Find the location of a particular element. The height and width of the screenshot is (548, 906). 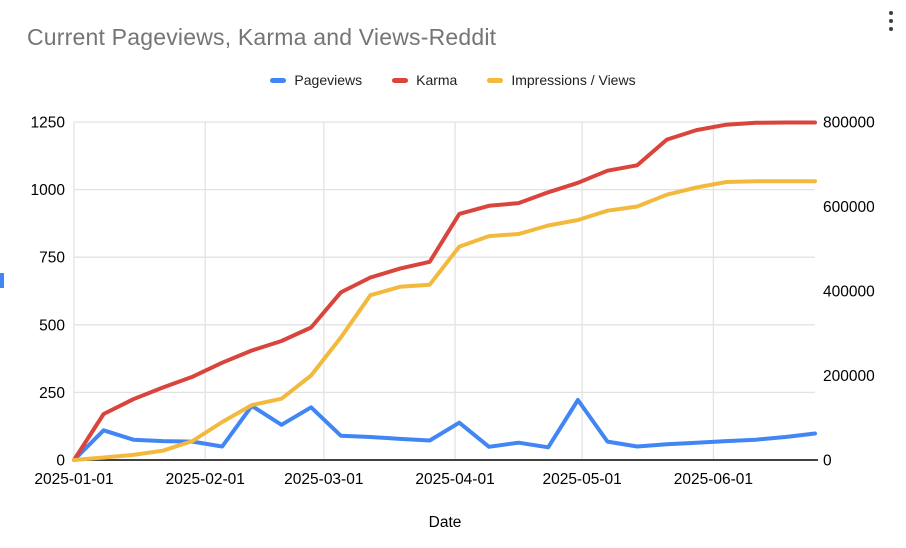

legend-label: Karma is located at coordinates (437, 80).